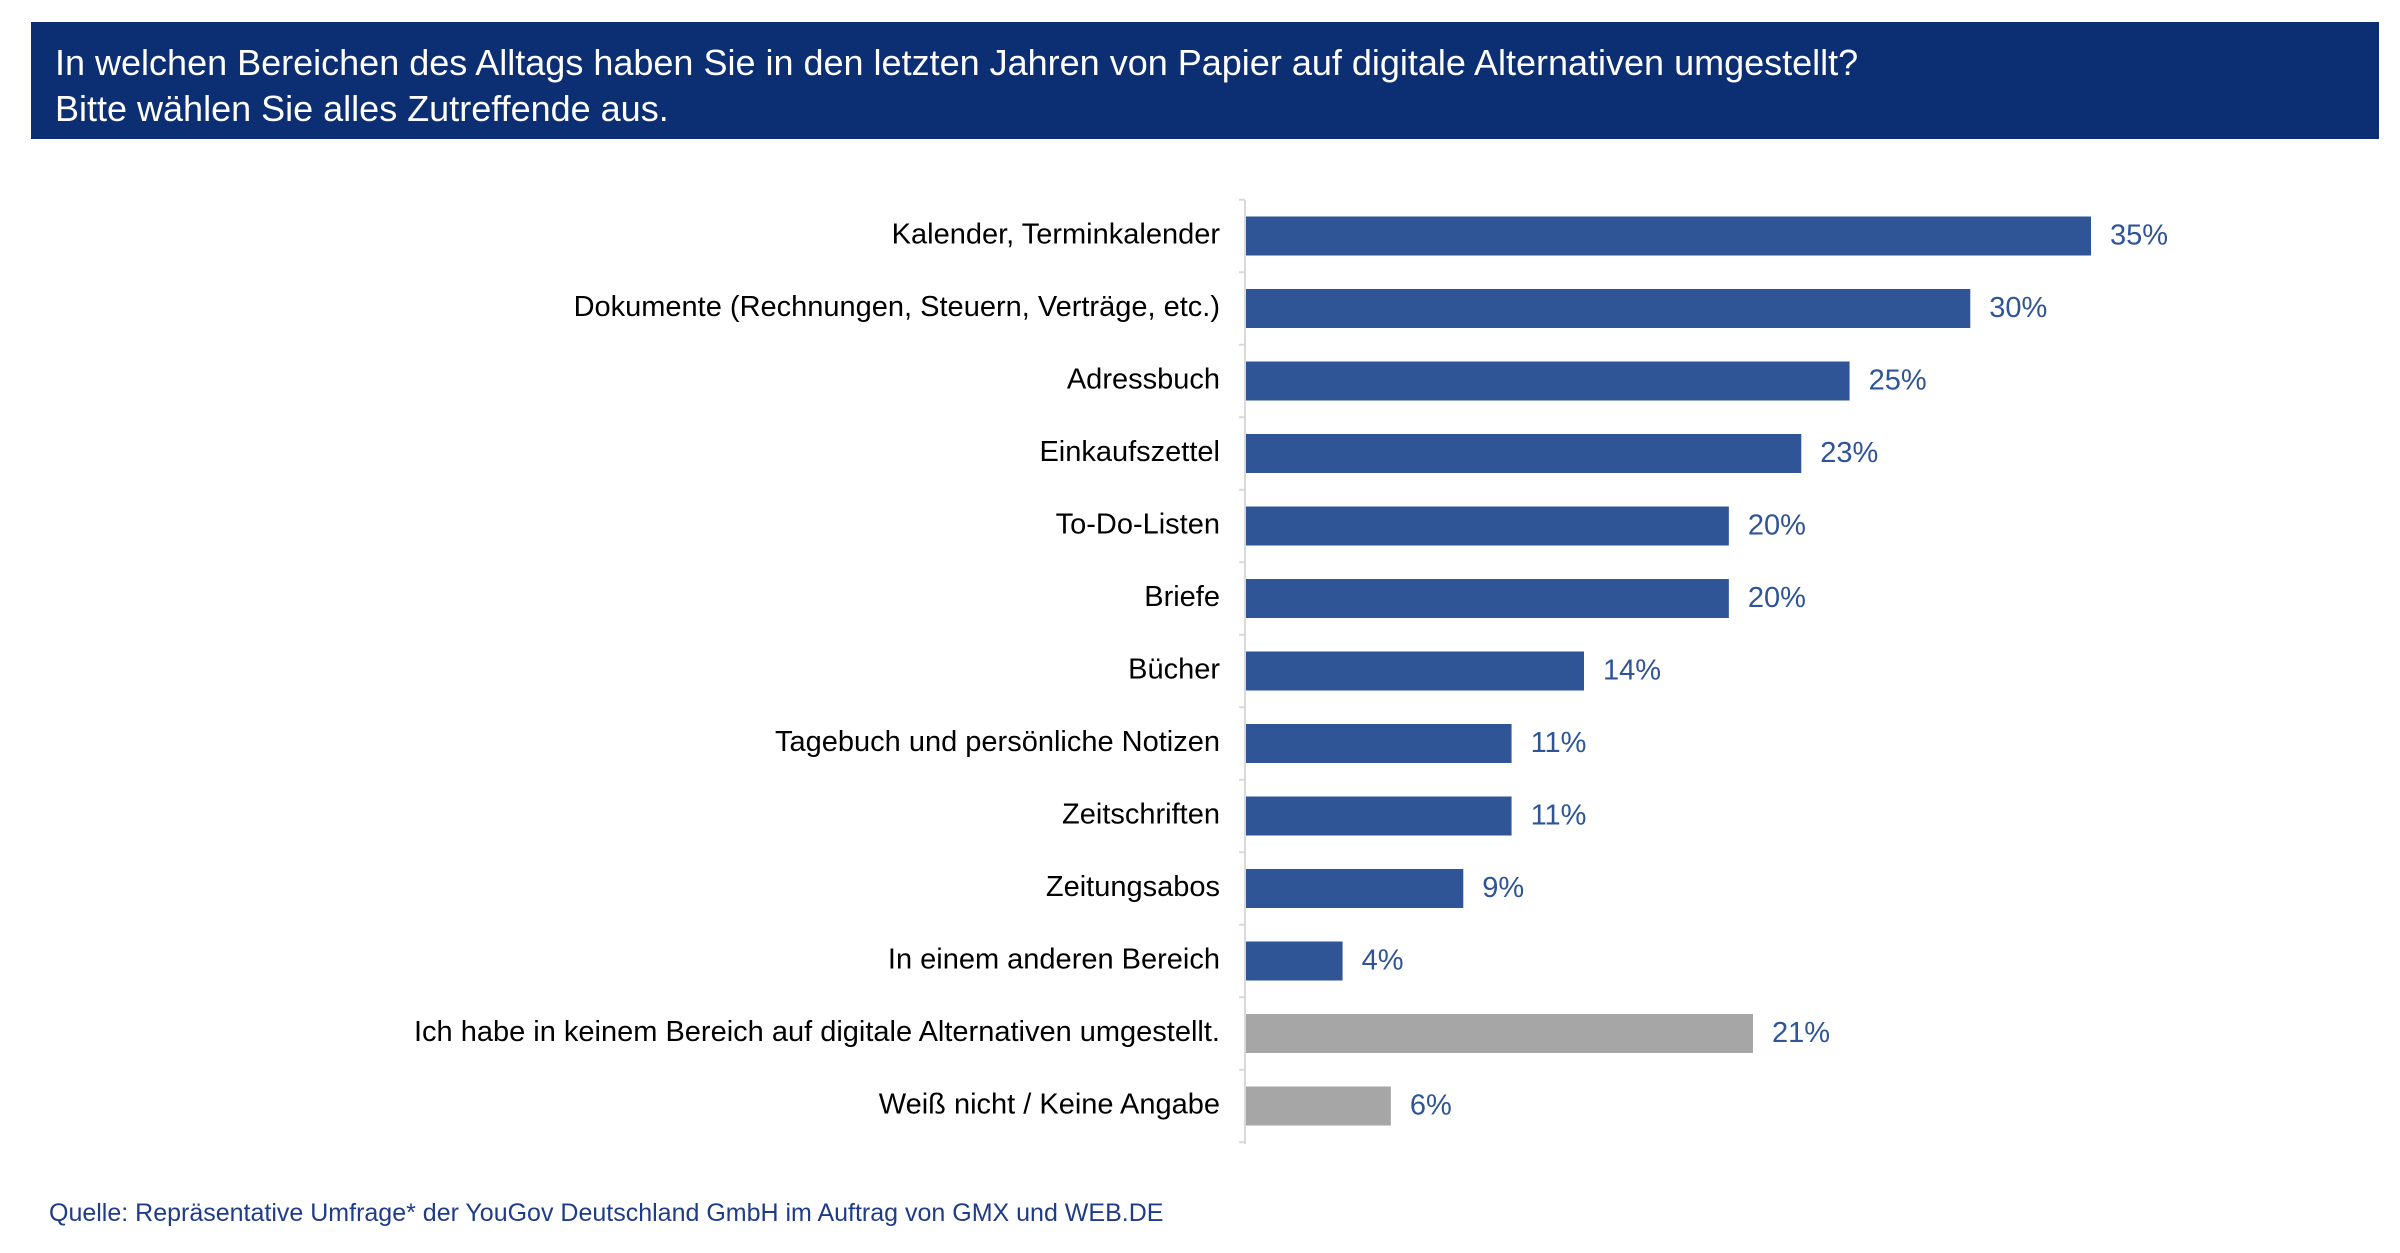 Image resolution: width=2400 pixels, height=1253 pixels. What do you see at coordinates (1174, 670) in the screenshot?
I see `category-label: Bücher` at bounding box center [1174, 670].